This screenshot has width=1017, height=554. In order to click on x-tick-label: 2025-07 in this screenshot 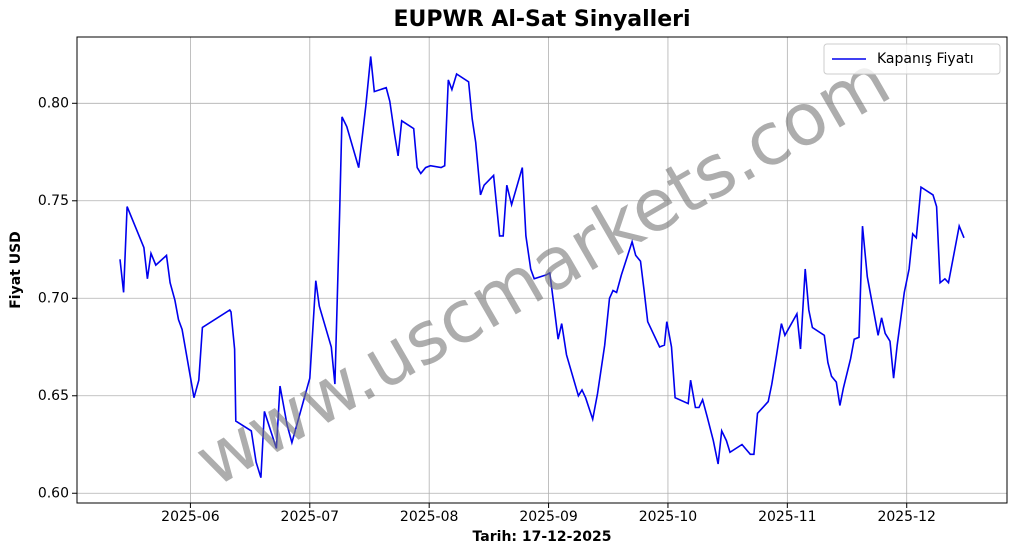, I will do `click(310, 517)`.